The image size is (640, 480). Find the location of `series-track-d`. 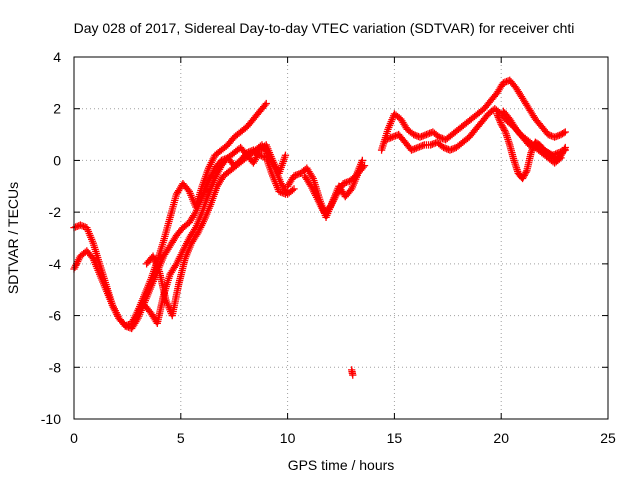

series-track-d is located at coordinates (220, 230).